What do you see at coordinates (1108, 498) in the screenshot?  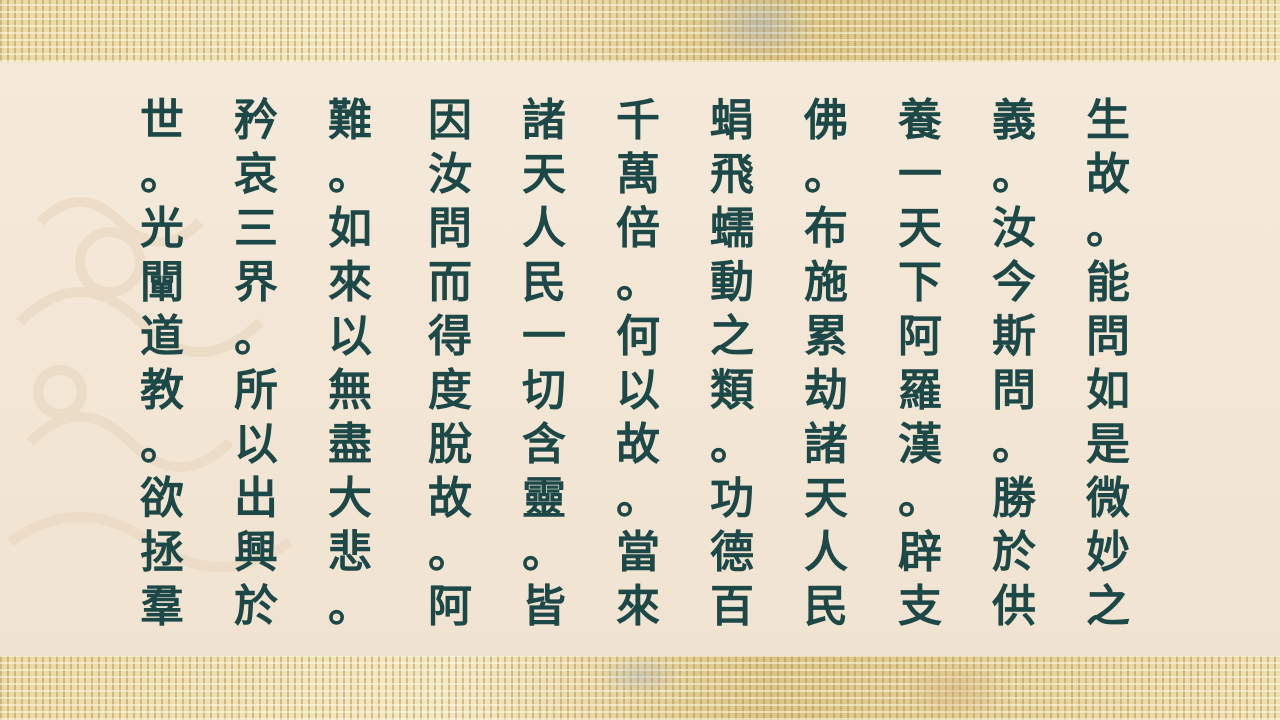 I see `character: 微` at bounding box center [1108, 498].